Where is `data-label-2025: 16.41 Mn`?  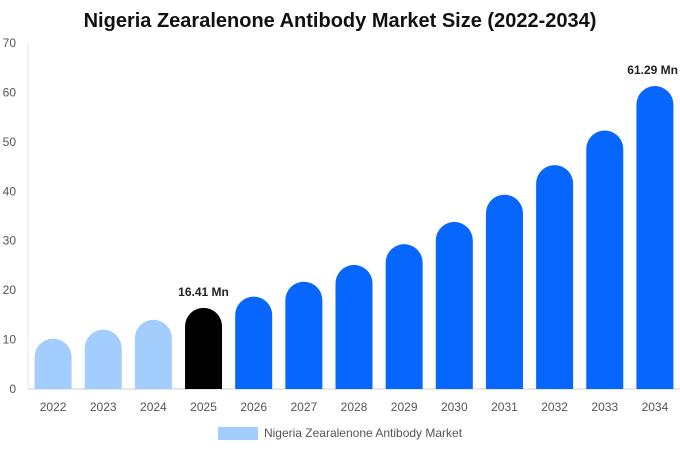
data-label-2025: 16.41 Mn is located at coordinates (203, 292).